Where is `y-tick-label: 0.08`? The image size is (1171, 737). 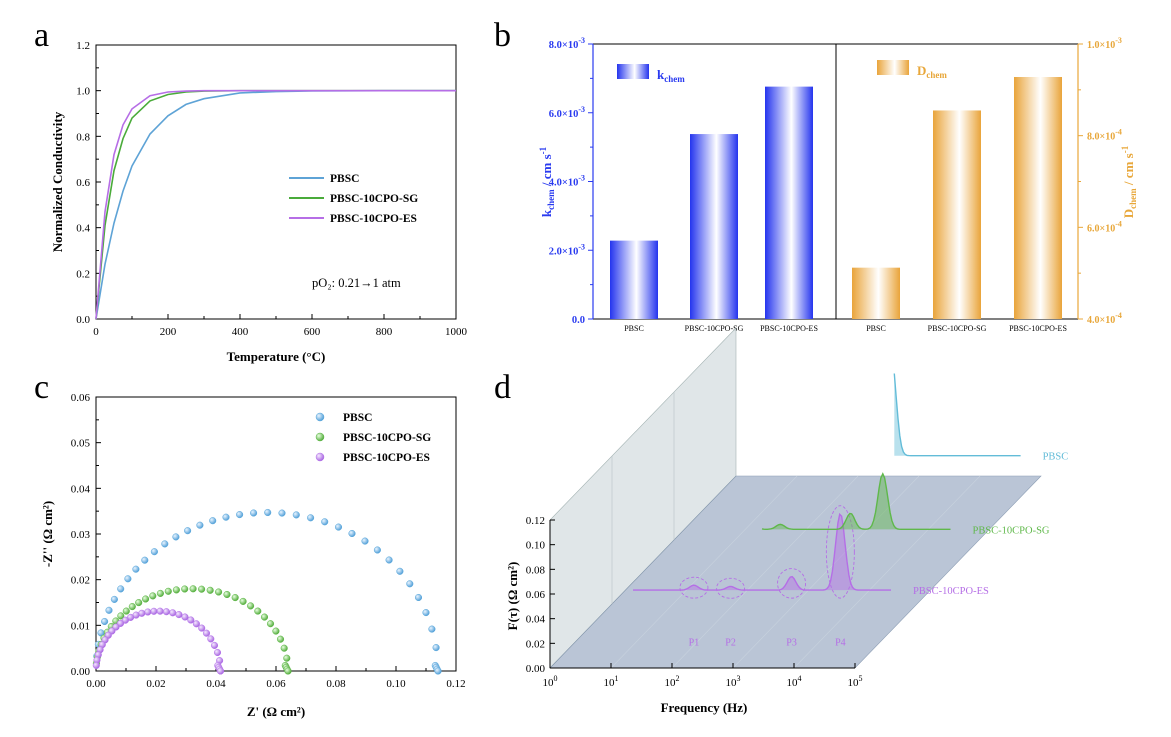 y-tick-label: 0.08 is located at coordinates (536, 570).